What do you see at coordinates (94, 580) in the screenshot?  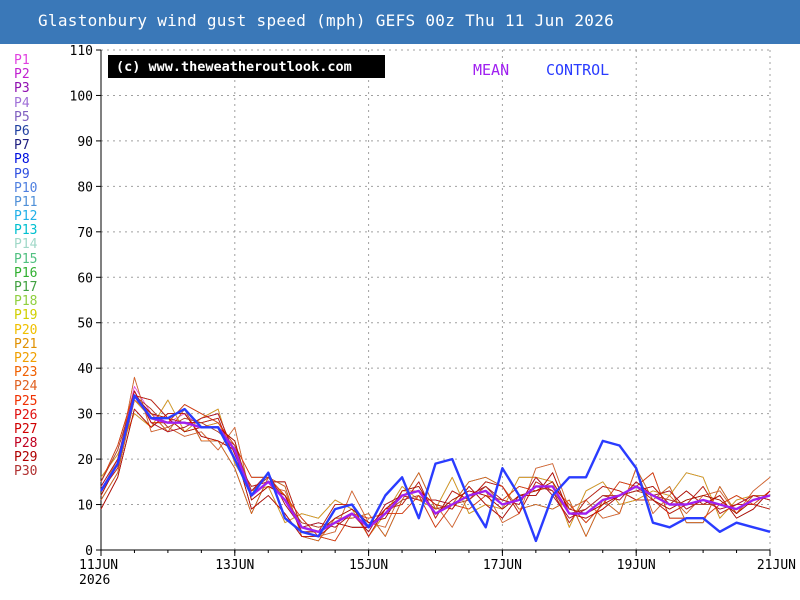 I see `x-tick-sublabel: 2026` at bounding box center [94, 580].